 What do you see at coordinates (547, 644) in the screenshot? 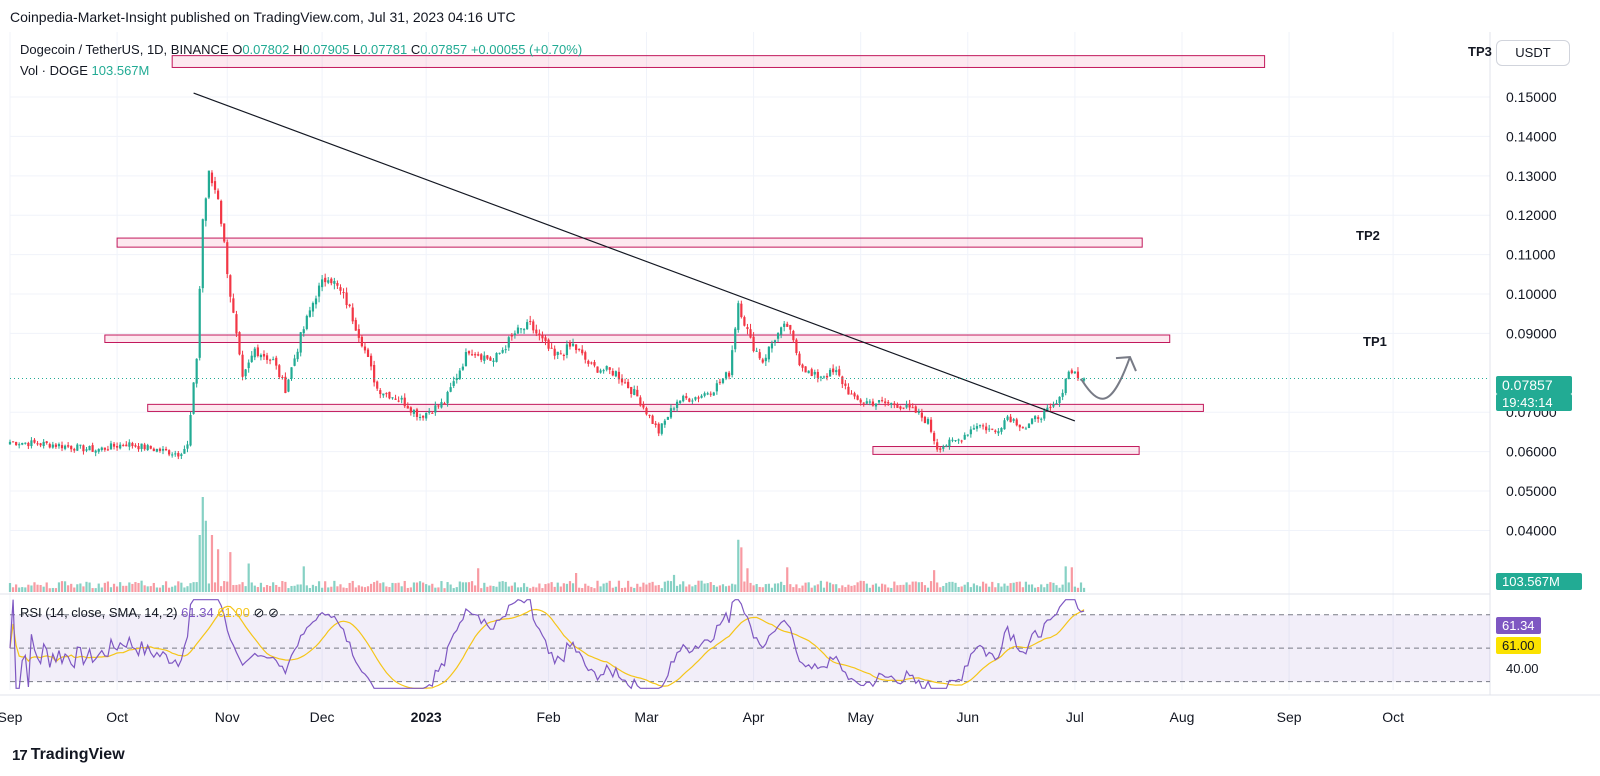
I see `rsi-line` at bounding box center [547, 644].